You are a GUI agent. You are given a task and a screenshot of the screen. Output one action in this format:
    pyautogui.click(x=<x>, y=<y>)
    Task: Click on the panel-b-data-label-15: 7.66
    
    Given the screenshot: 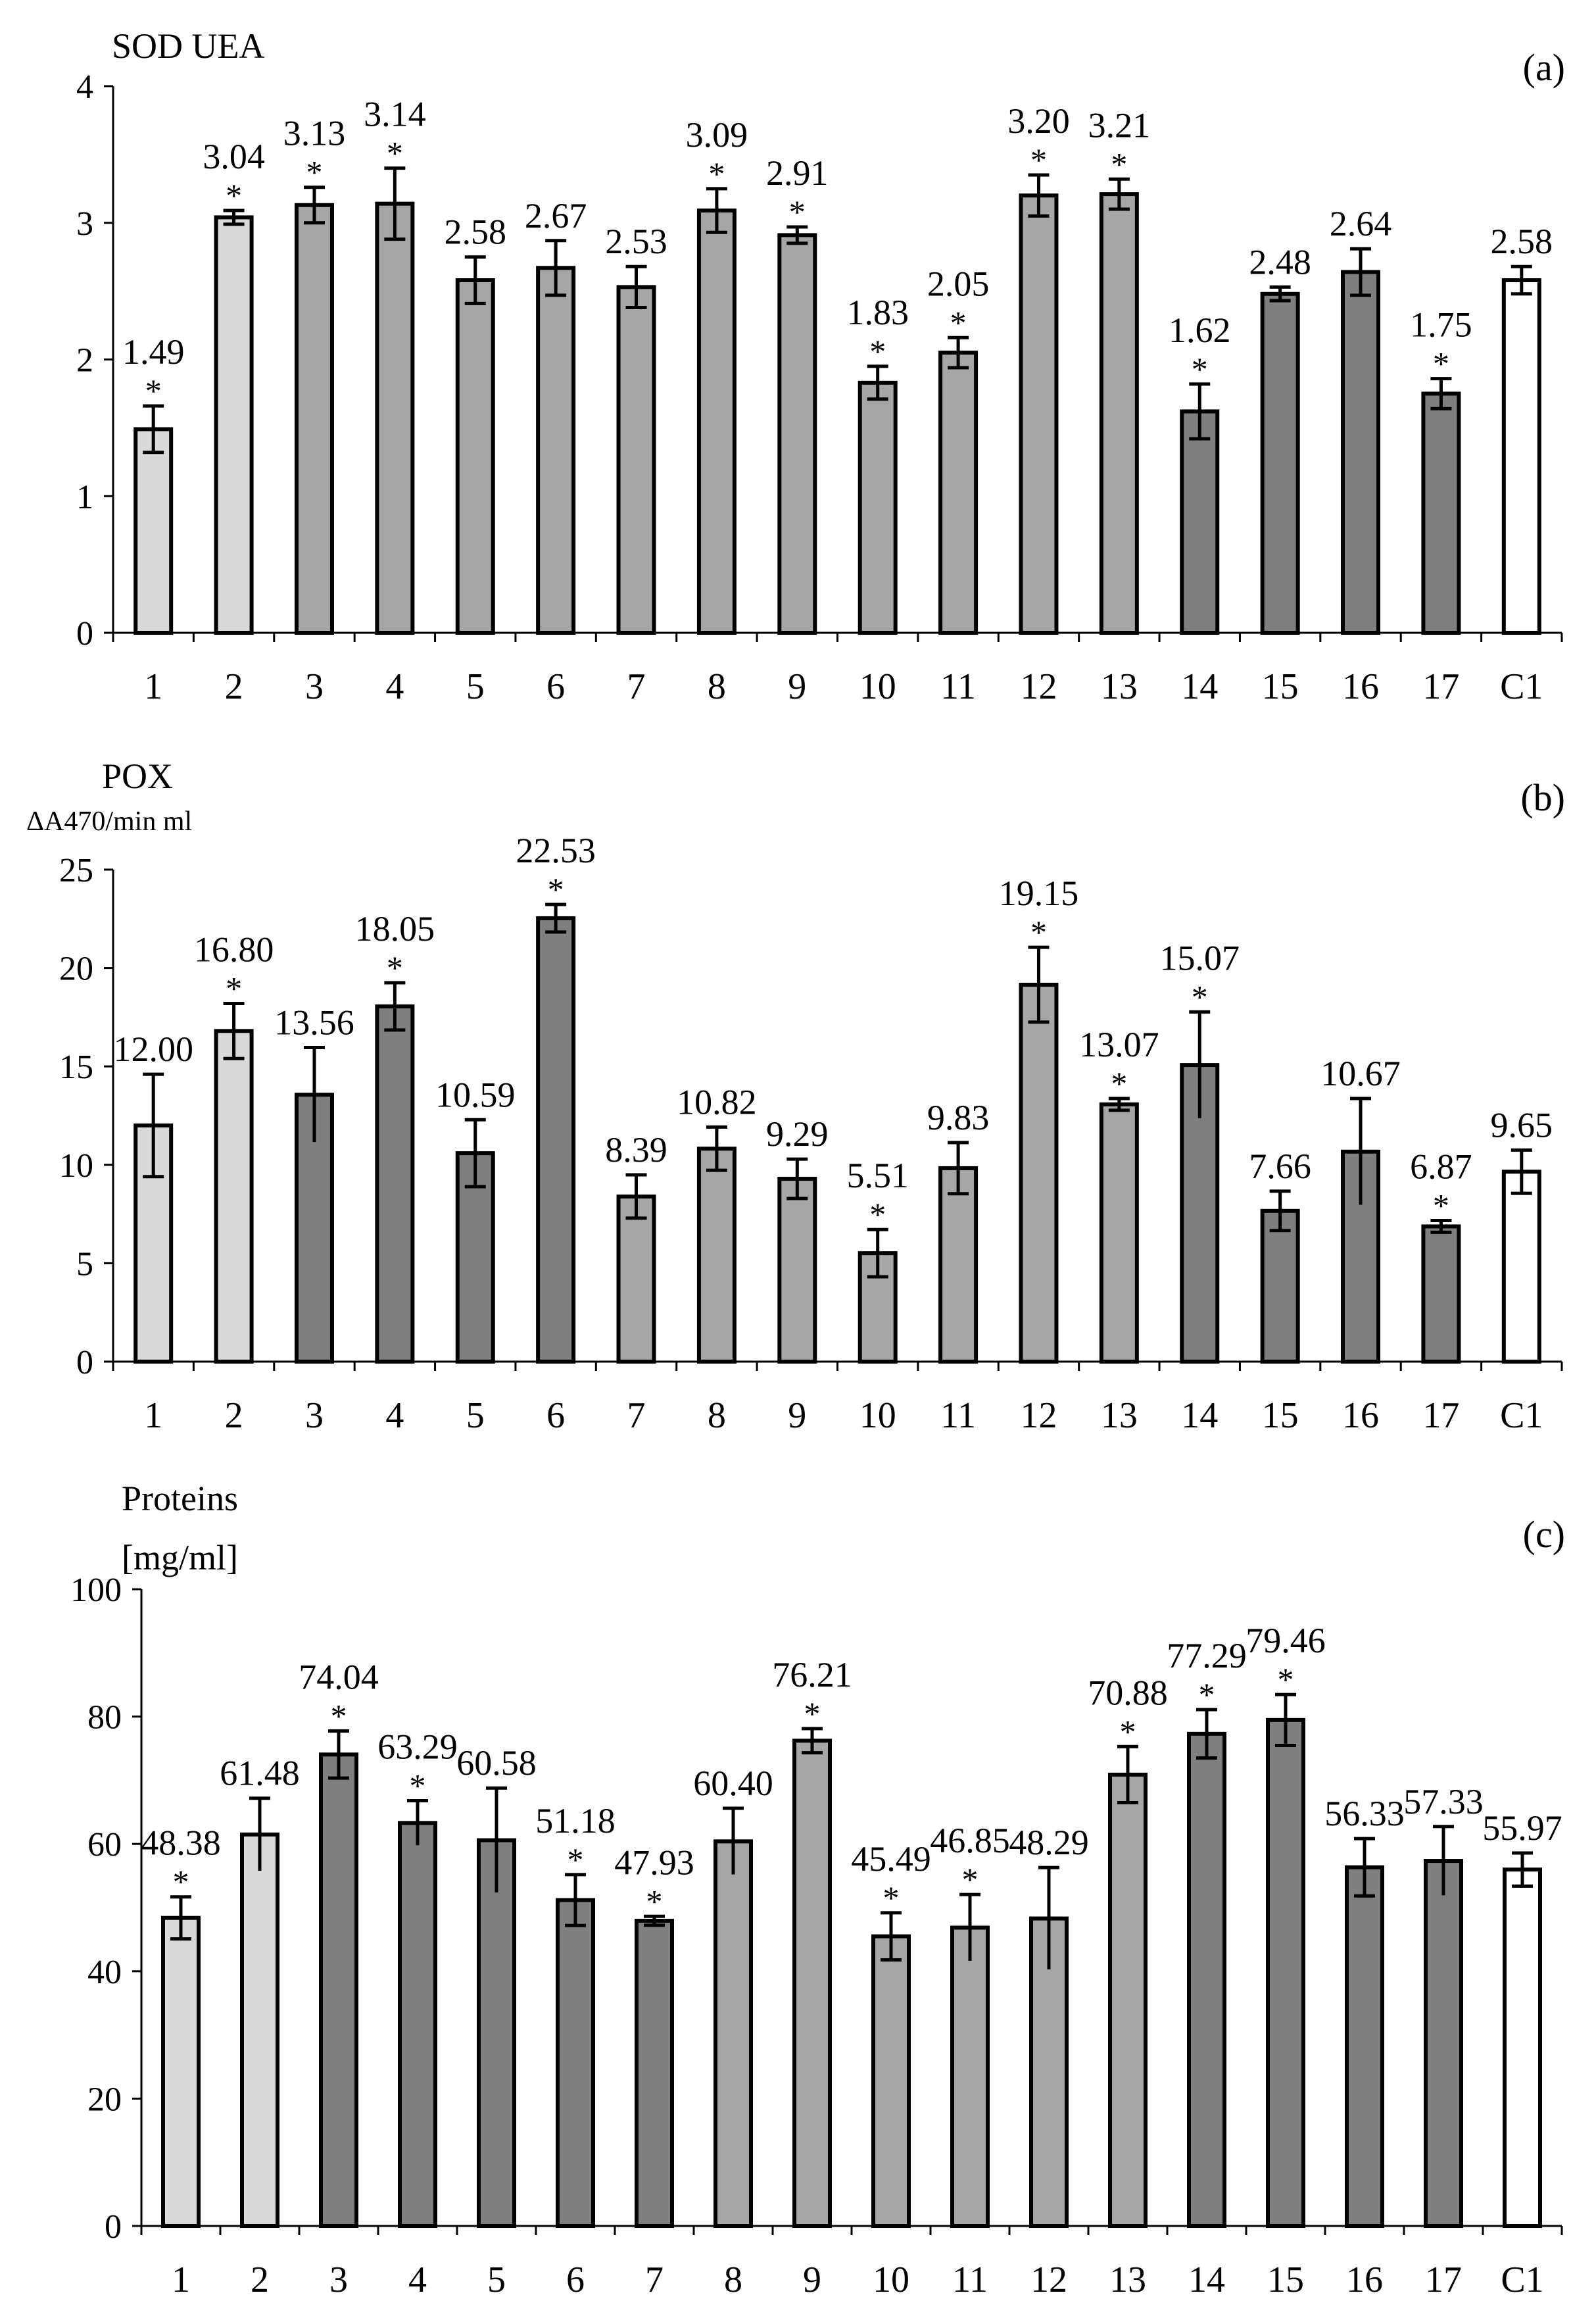 What is the action you would take?
    pyautogui.click(x=1280, y=1166)
    